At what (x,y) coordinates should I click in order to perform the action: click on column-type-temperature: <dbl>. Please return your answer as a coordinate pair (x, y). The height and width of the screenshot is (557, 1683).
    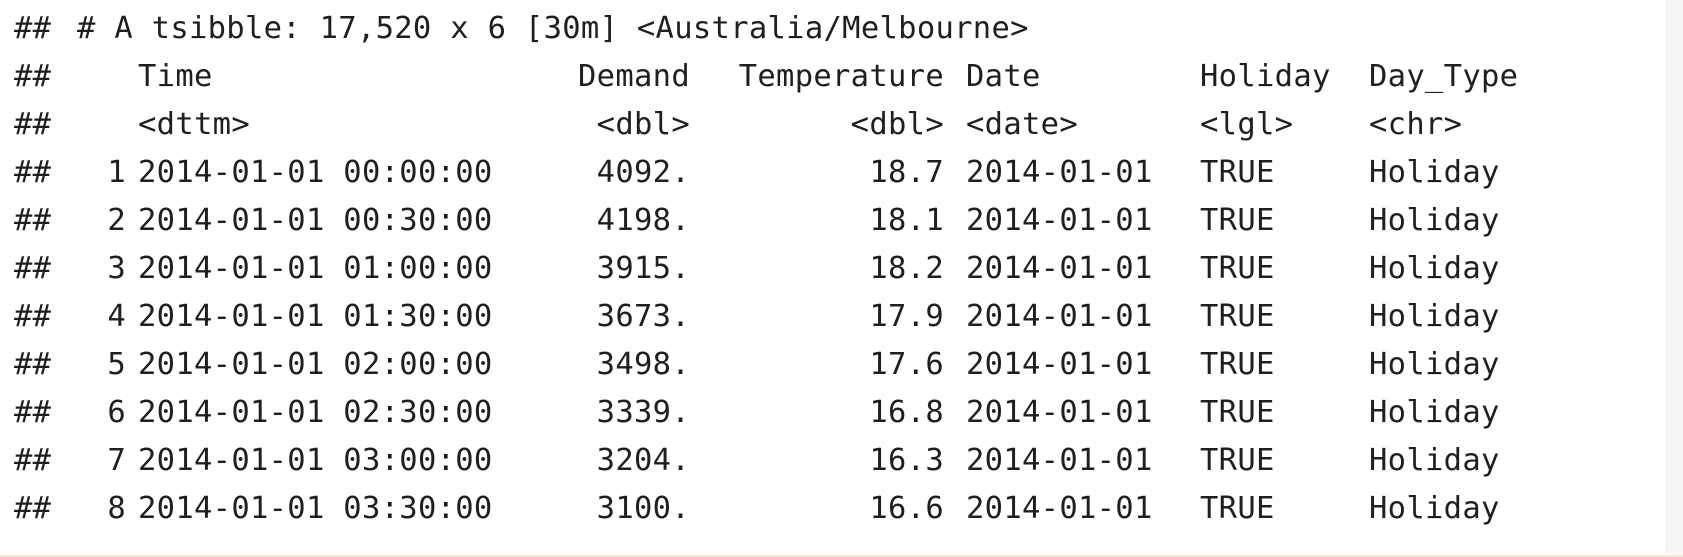
    Looking at the image, I should click on (897, 124).